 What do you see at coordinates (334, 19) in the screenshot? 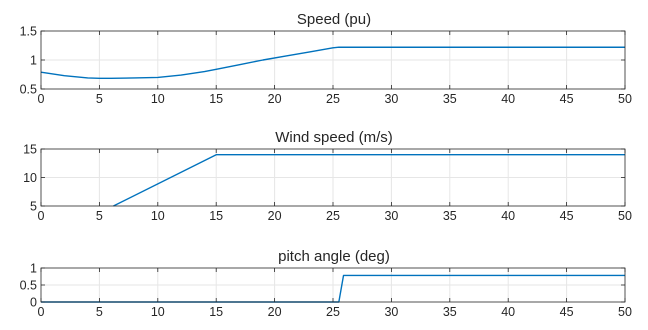
I see `speed-title: Speed (pu)` at bounding box center [334, 19].